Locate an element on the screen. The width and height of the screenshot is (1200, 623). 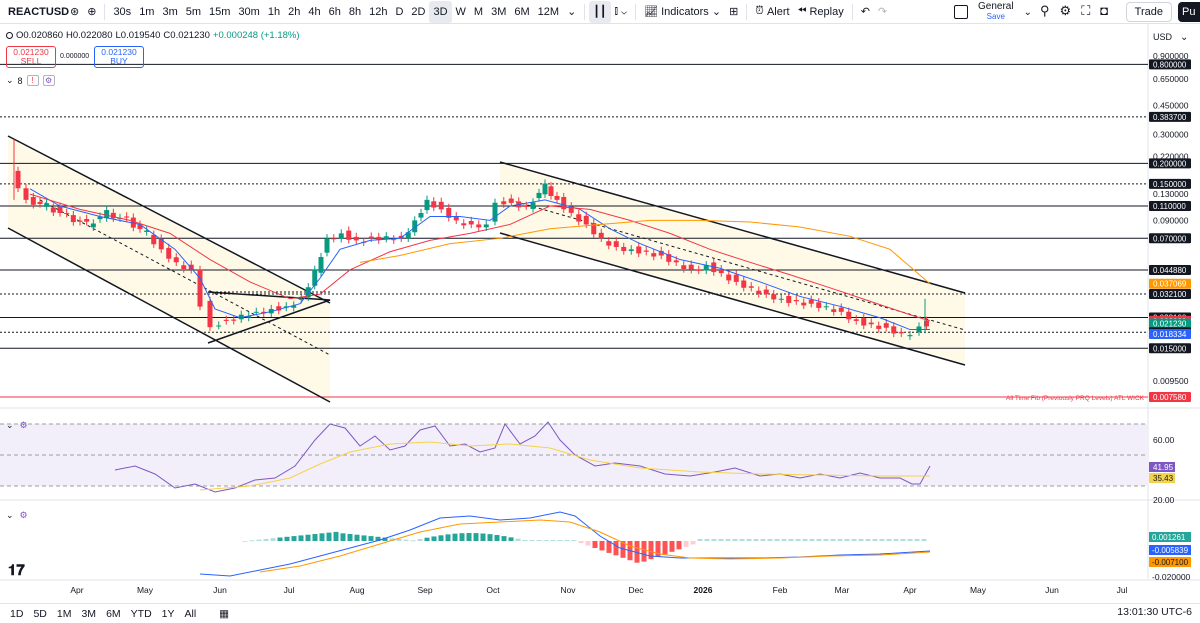
replay-button: ⏪︎ Replay is located at coordinates (821, 12).